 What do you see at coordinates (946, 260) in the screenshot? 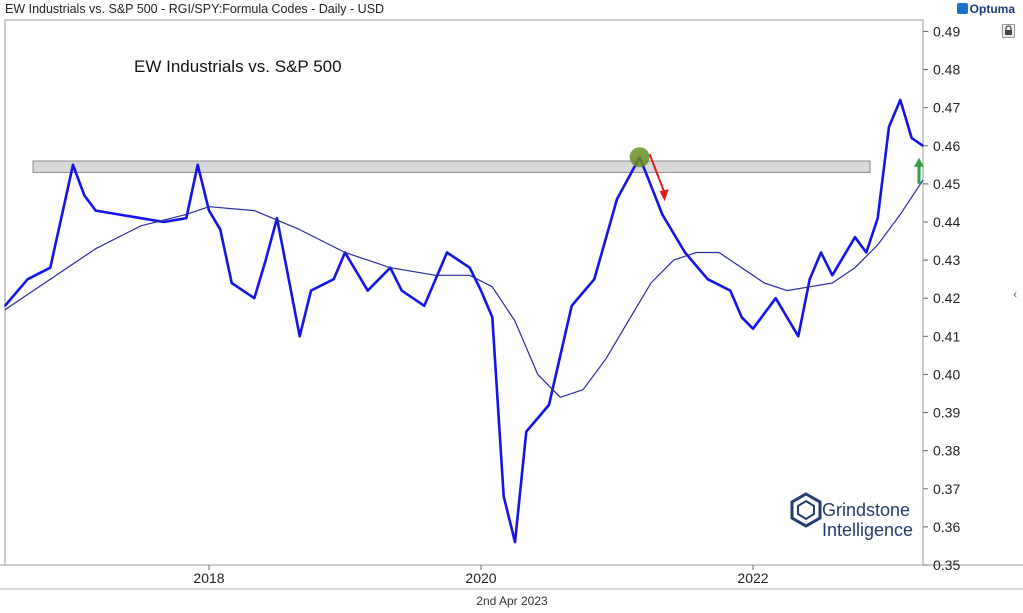
I see `y-tick-label: 0.43` at bounding box center [946, 260].